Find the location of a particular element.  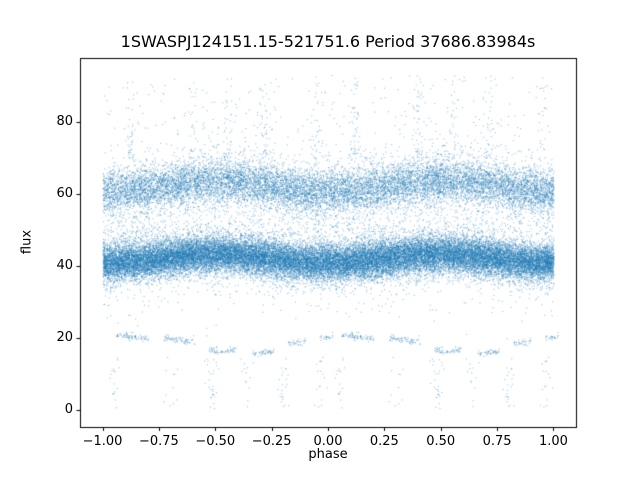

x-tick-label: 0.75 is located at coordinates (497, 441).